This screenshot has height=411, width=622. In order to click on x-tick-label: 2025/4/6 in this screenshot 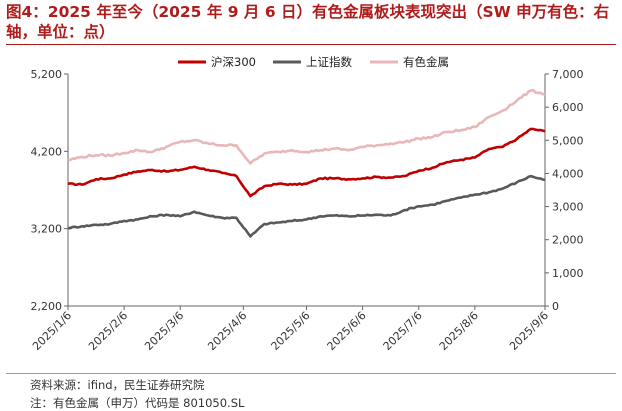, I will do `click(227, 331)`.